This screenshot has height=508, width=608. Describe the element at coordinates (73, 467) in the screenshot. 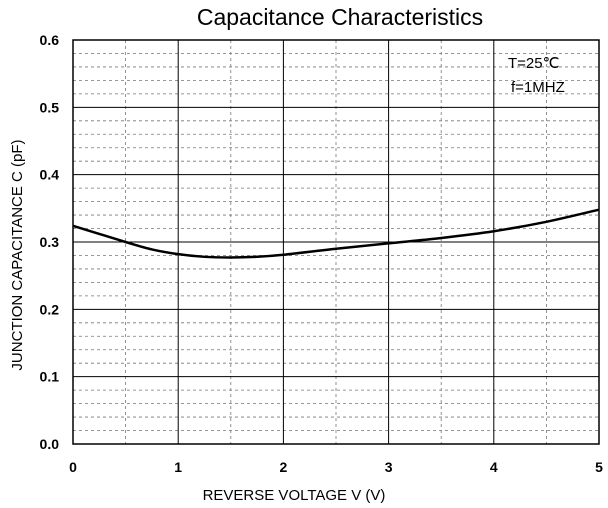

I see `x-tick-label: 0` at that location.